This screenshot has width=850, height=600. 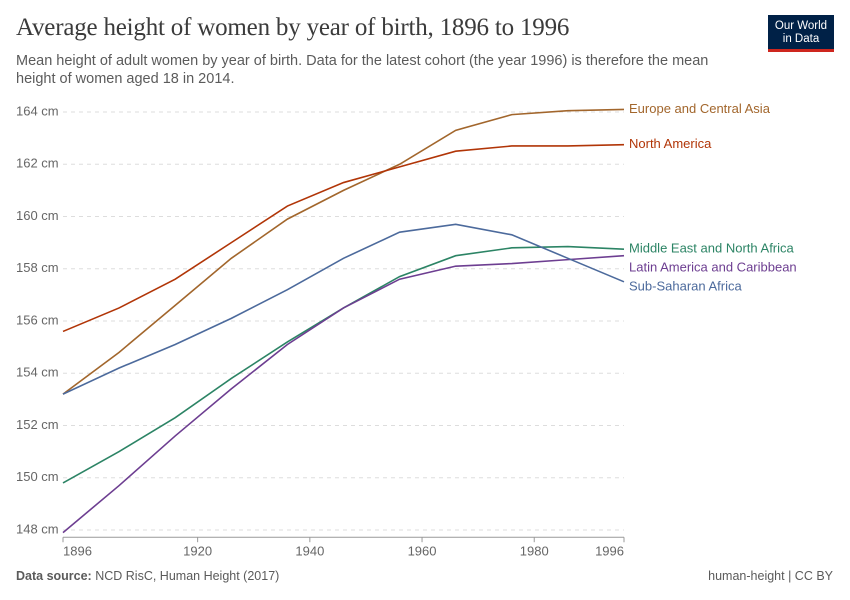 I want to click on y-tick-label: 154 cm, so click(x=37, y=372).